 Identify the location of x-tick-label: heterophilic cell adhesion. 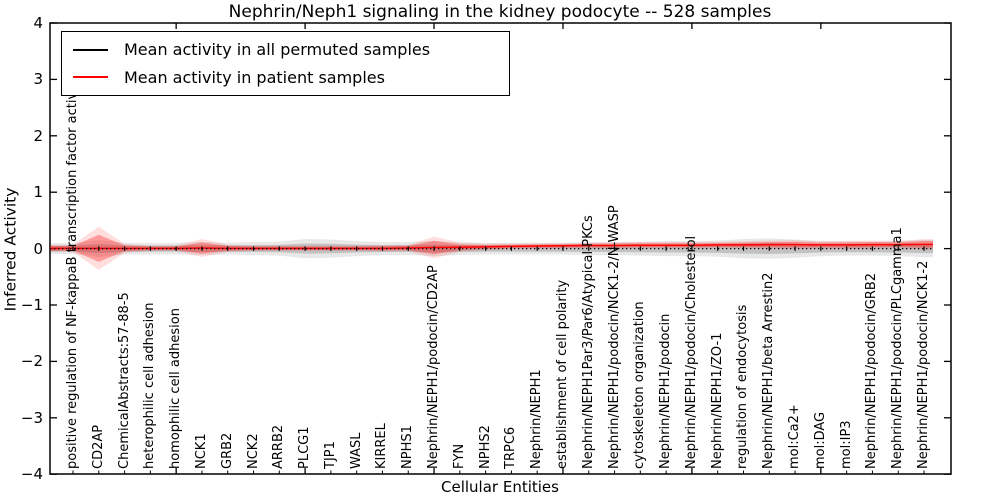
(150, 386).